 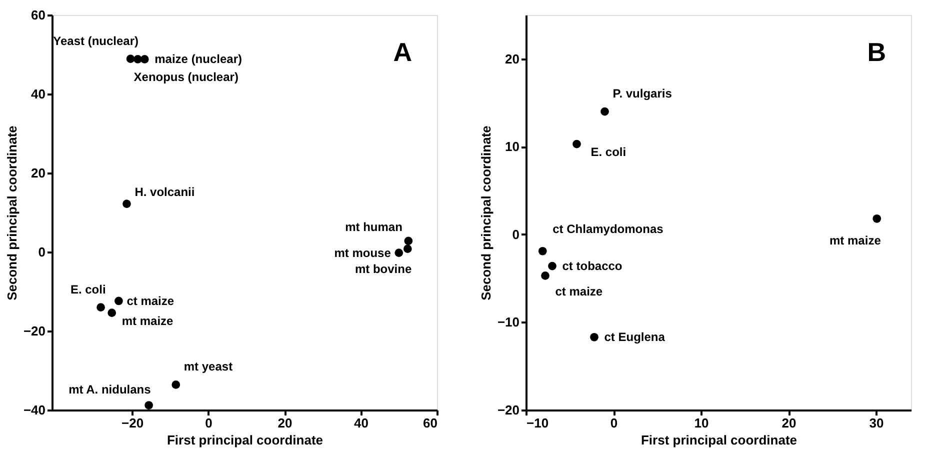 I want to click on annotation: H. volcanii, so click(x=164, y=191).